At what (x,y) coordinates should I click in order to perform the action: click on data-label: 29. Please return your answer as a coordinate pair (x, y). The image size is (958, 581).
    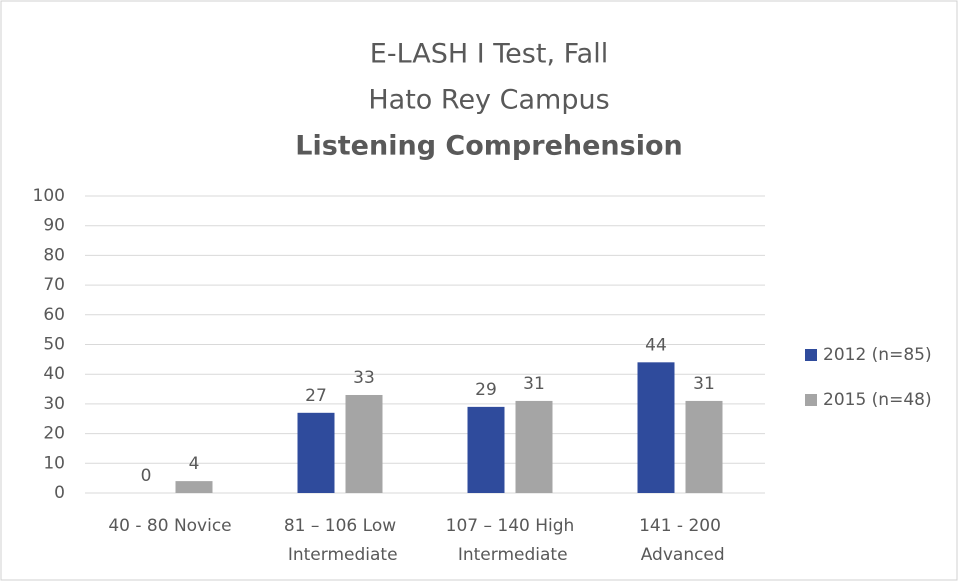
    Looking at the image, I should click on (486, 390).